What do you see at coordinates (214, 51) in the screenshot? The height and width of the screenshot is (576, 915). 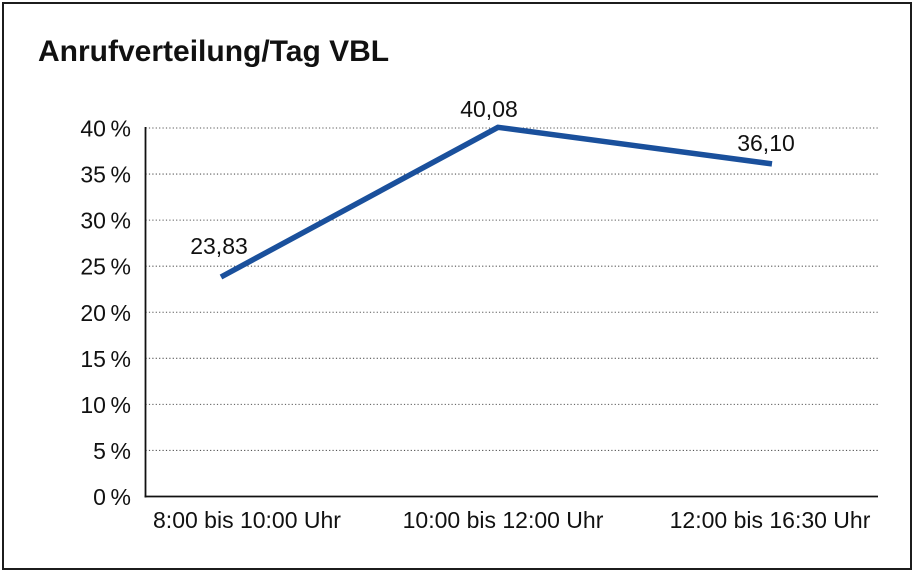 I see `chart-title: Anrufverteilung/Tag VBL` at bounding box center [214, 51].